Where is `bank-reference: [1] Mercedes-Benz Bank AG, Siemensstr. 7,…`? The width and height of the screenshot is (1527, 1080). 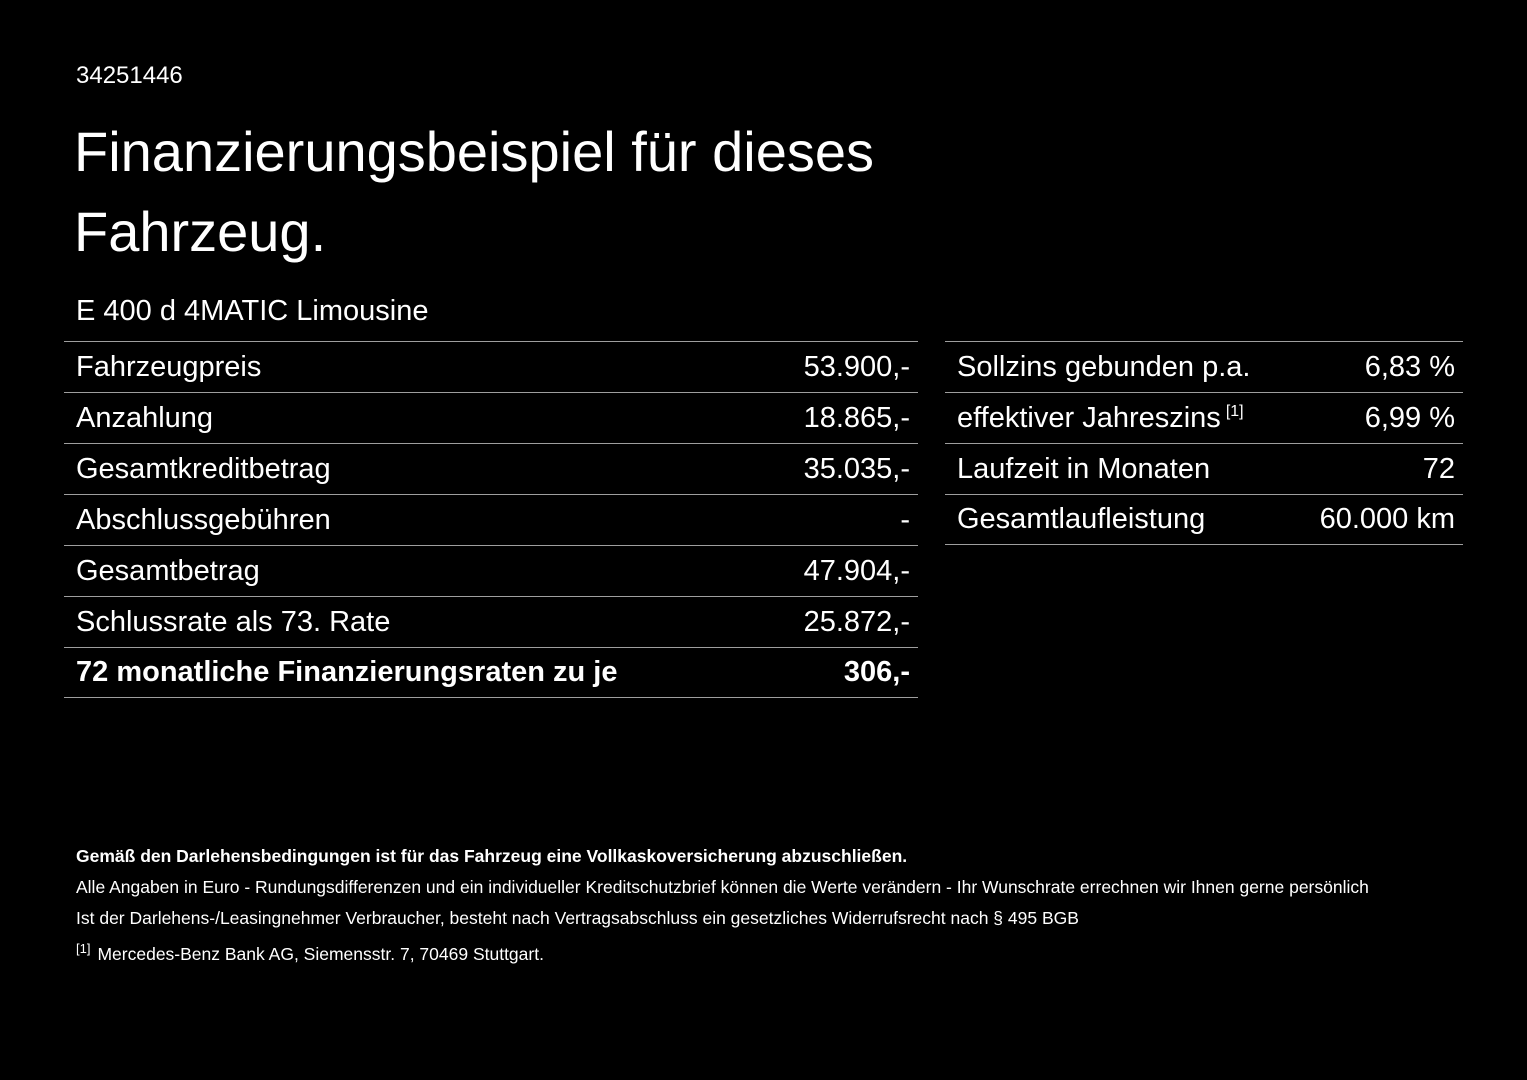
bank-reference: [1] Mercedes-Benz Bank AG, Siemensstr. 7,… is located at coordinates (773, 951).